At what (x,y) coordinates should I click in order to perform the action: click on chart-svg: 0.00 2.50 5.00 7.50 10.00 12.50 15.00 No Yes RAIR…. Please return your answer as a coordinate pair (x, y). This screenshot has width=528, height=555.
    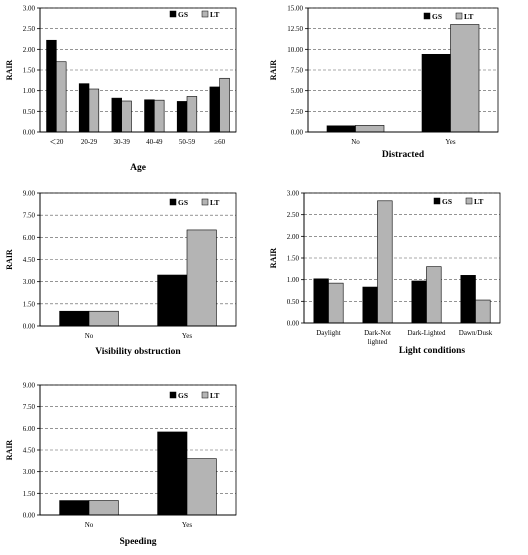
    Looking at the image, I should click on (384, 82).